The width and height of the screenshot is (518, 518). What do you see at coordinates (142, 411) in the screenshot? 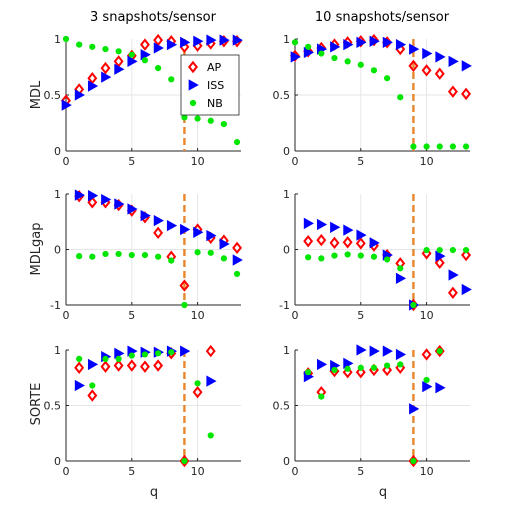
I see `panel-sorte-3: 0 5 10 0 0.5 1` at bounding box center [142, 411].